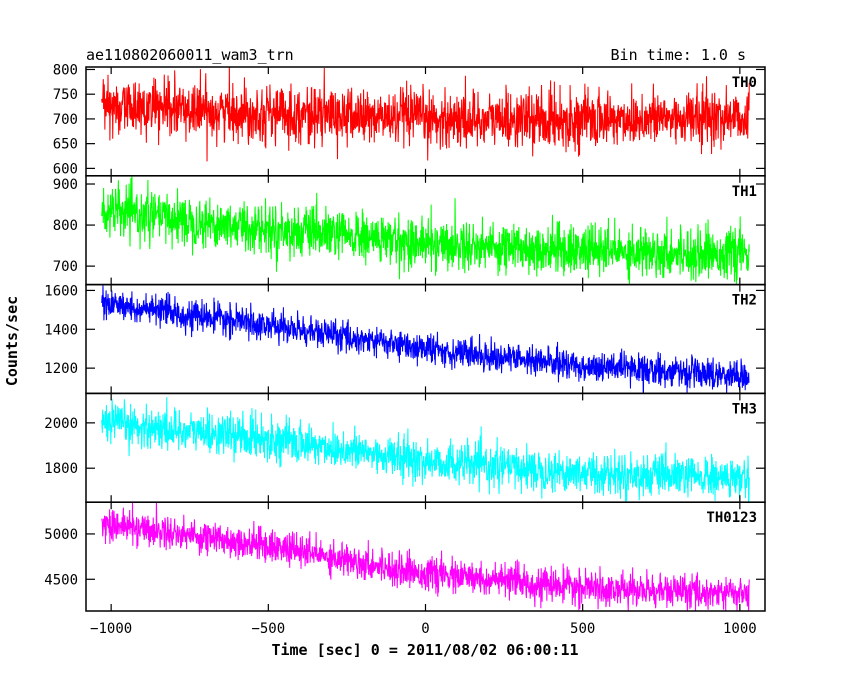 Image resolution: width=850 pixels, height=680 pixels. What do you see at coordinates (425, 114) in the screenshot?
I see `series-line-th0` at bounding box center [425, 114].